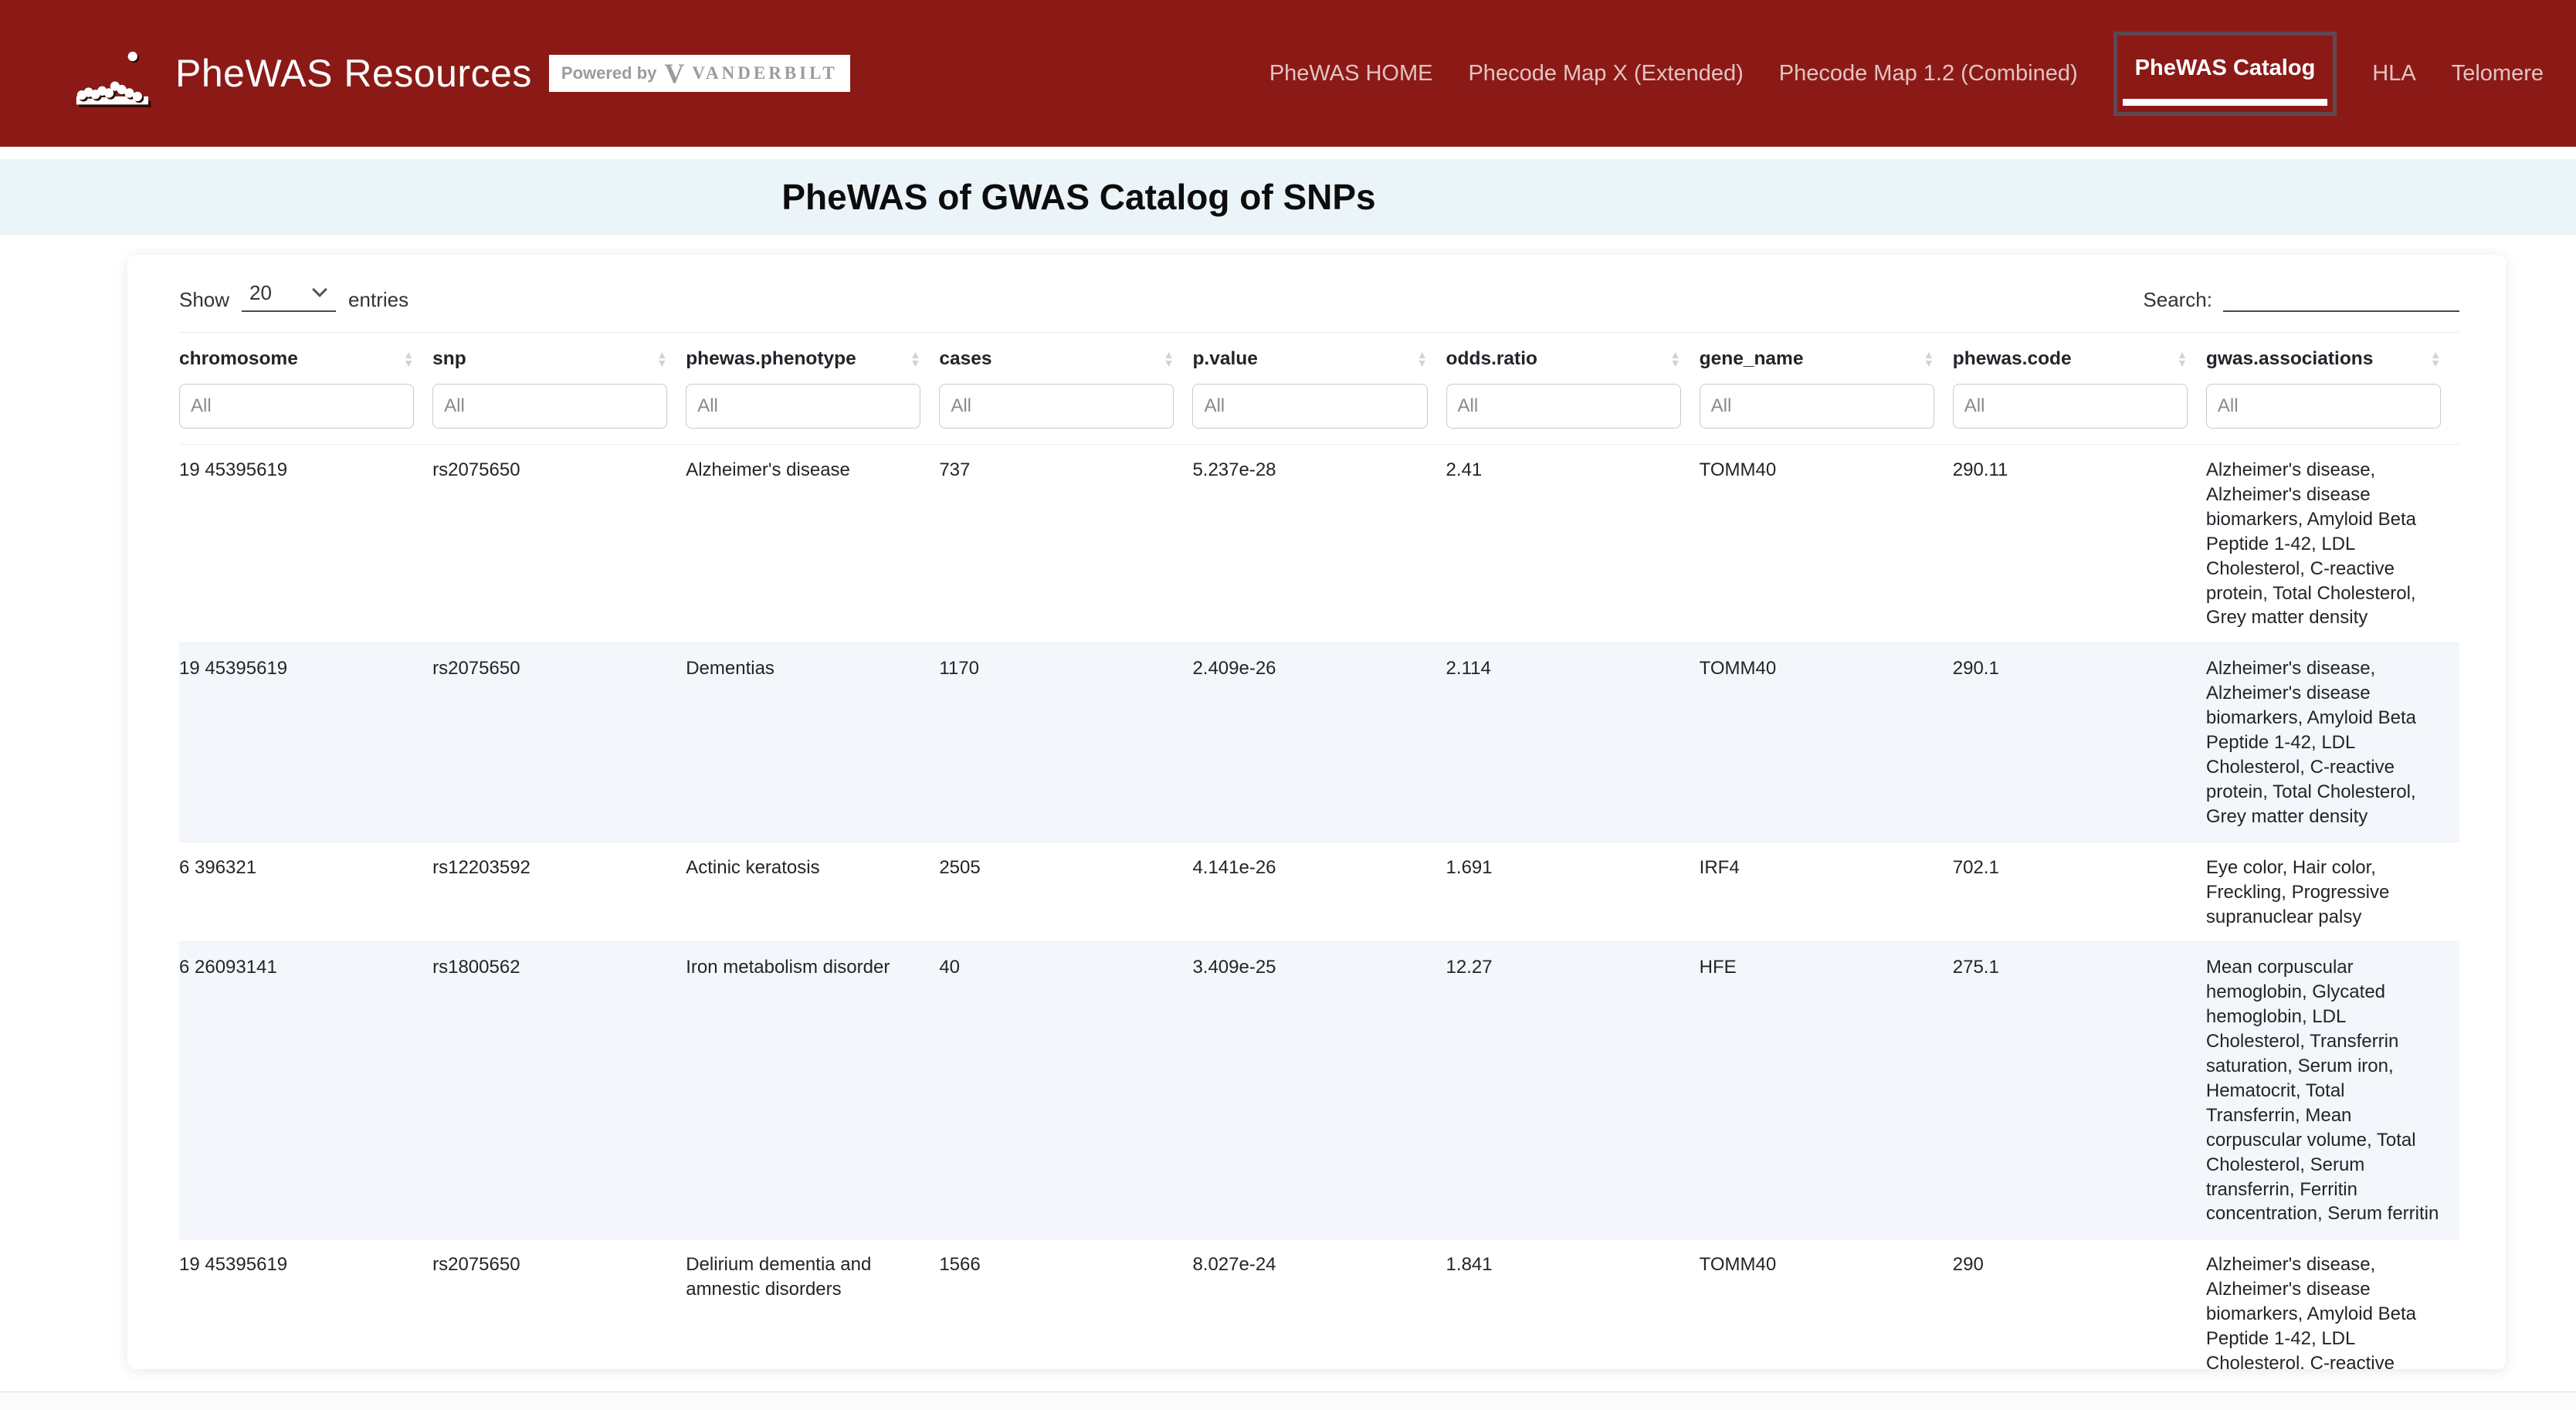 This screenshot has width=2576, height=1410. Describe the element at coordinates (609, 73) in the screenshot. I see `powered-by-label: Powered by` at that location.